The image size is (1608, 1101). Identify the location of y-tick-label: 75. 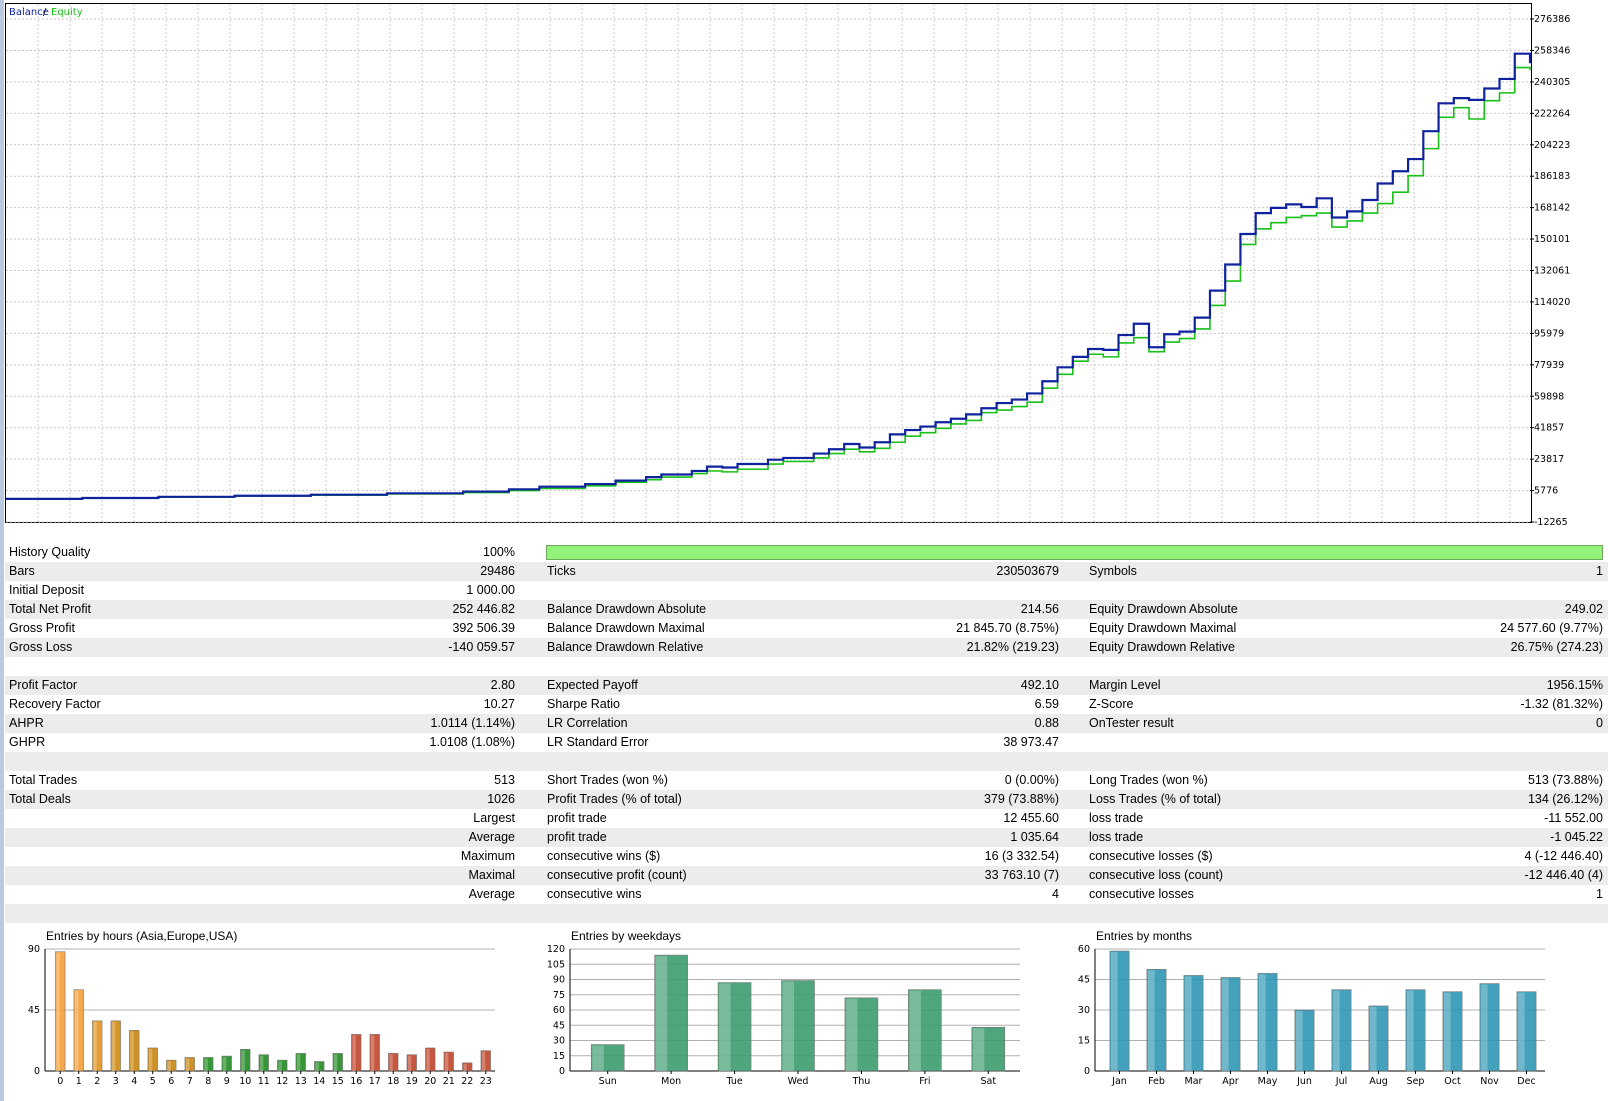
(559, 995).